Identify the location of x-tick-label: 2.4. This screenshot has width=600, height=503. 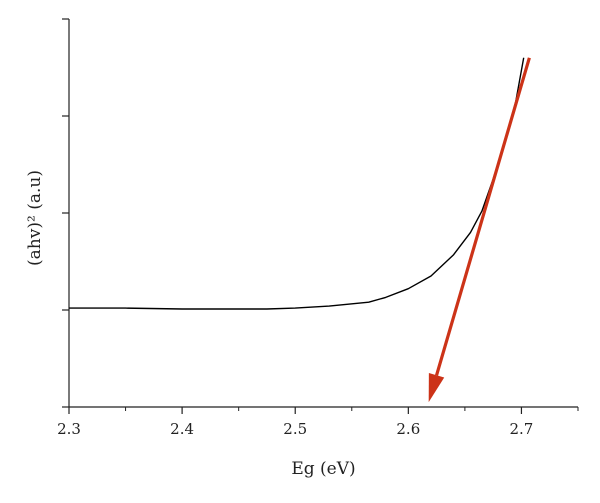
(182, 429).